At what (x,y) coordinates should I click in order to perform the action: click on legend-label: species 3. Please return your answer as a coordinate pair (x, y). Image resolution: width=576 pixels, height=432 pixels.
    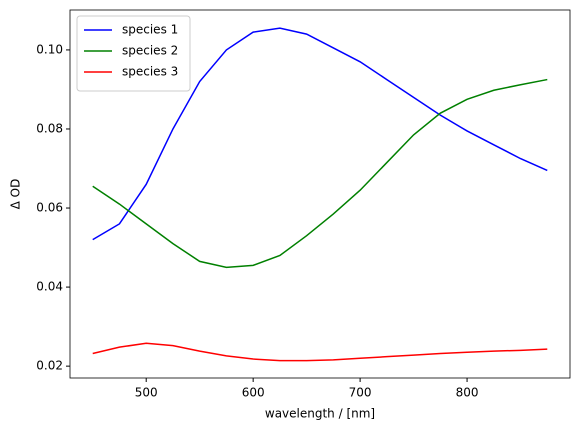
    Looking at the image, I should click on (150, 72).